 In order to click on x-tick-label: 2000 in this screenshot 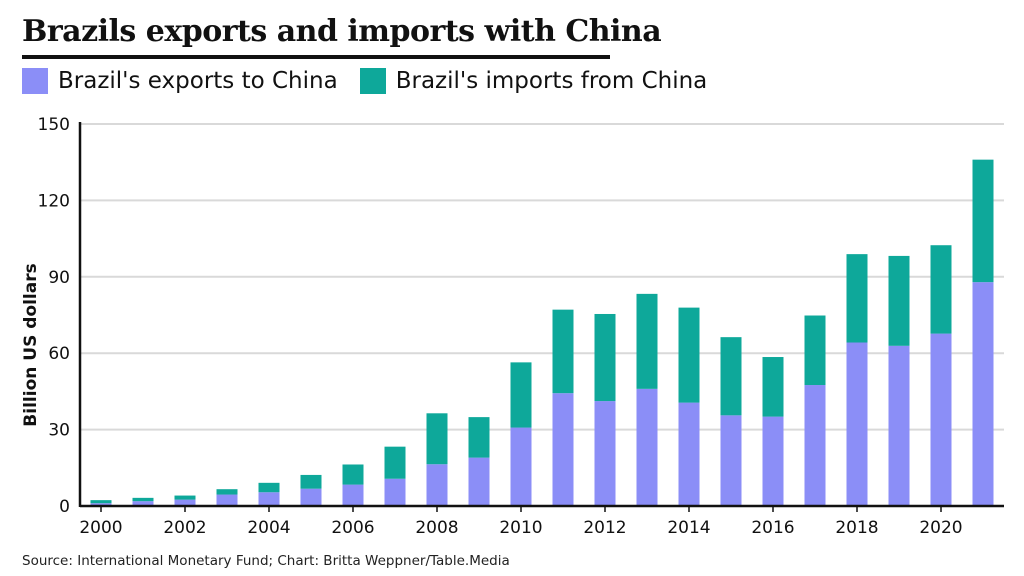, I will do `click(100, 528)`.